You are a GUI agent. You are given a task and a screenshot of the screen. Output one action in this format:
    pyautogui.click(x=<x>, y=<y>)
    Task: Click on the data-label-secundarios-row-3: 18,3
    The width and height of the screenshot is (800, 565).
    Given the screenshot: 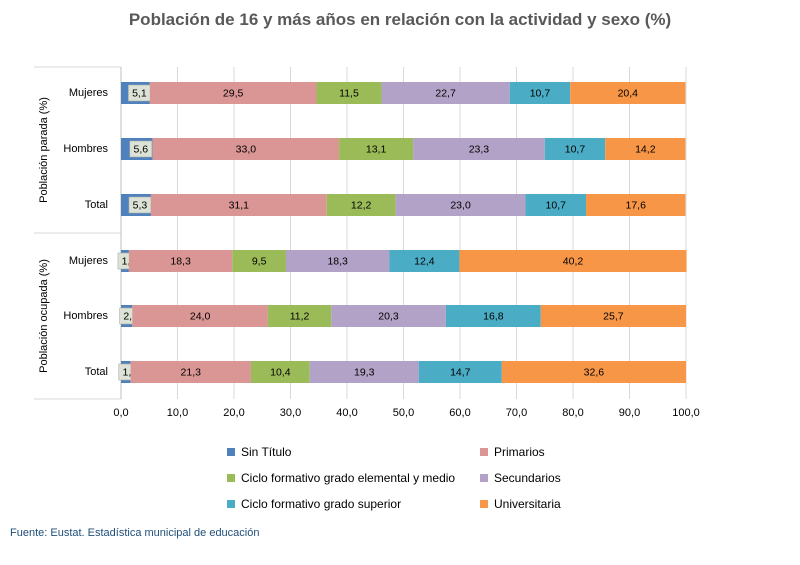 What is the action you would take?
    pyautogui.click(x=337, y=261)
    